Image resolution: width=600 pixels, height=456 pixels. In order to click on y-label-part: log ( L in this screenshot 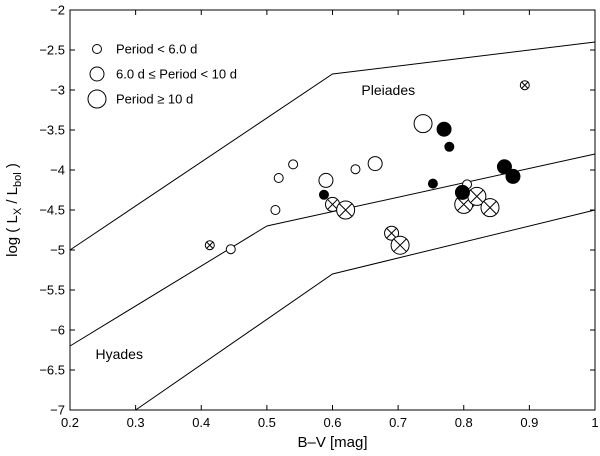, I will do `click(12, 236)`.